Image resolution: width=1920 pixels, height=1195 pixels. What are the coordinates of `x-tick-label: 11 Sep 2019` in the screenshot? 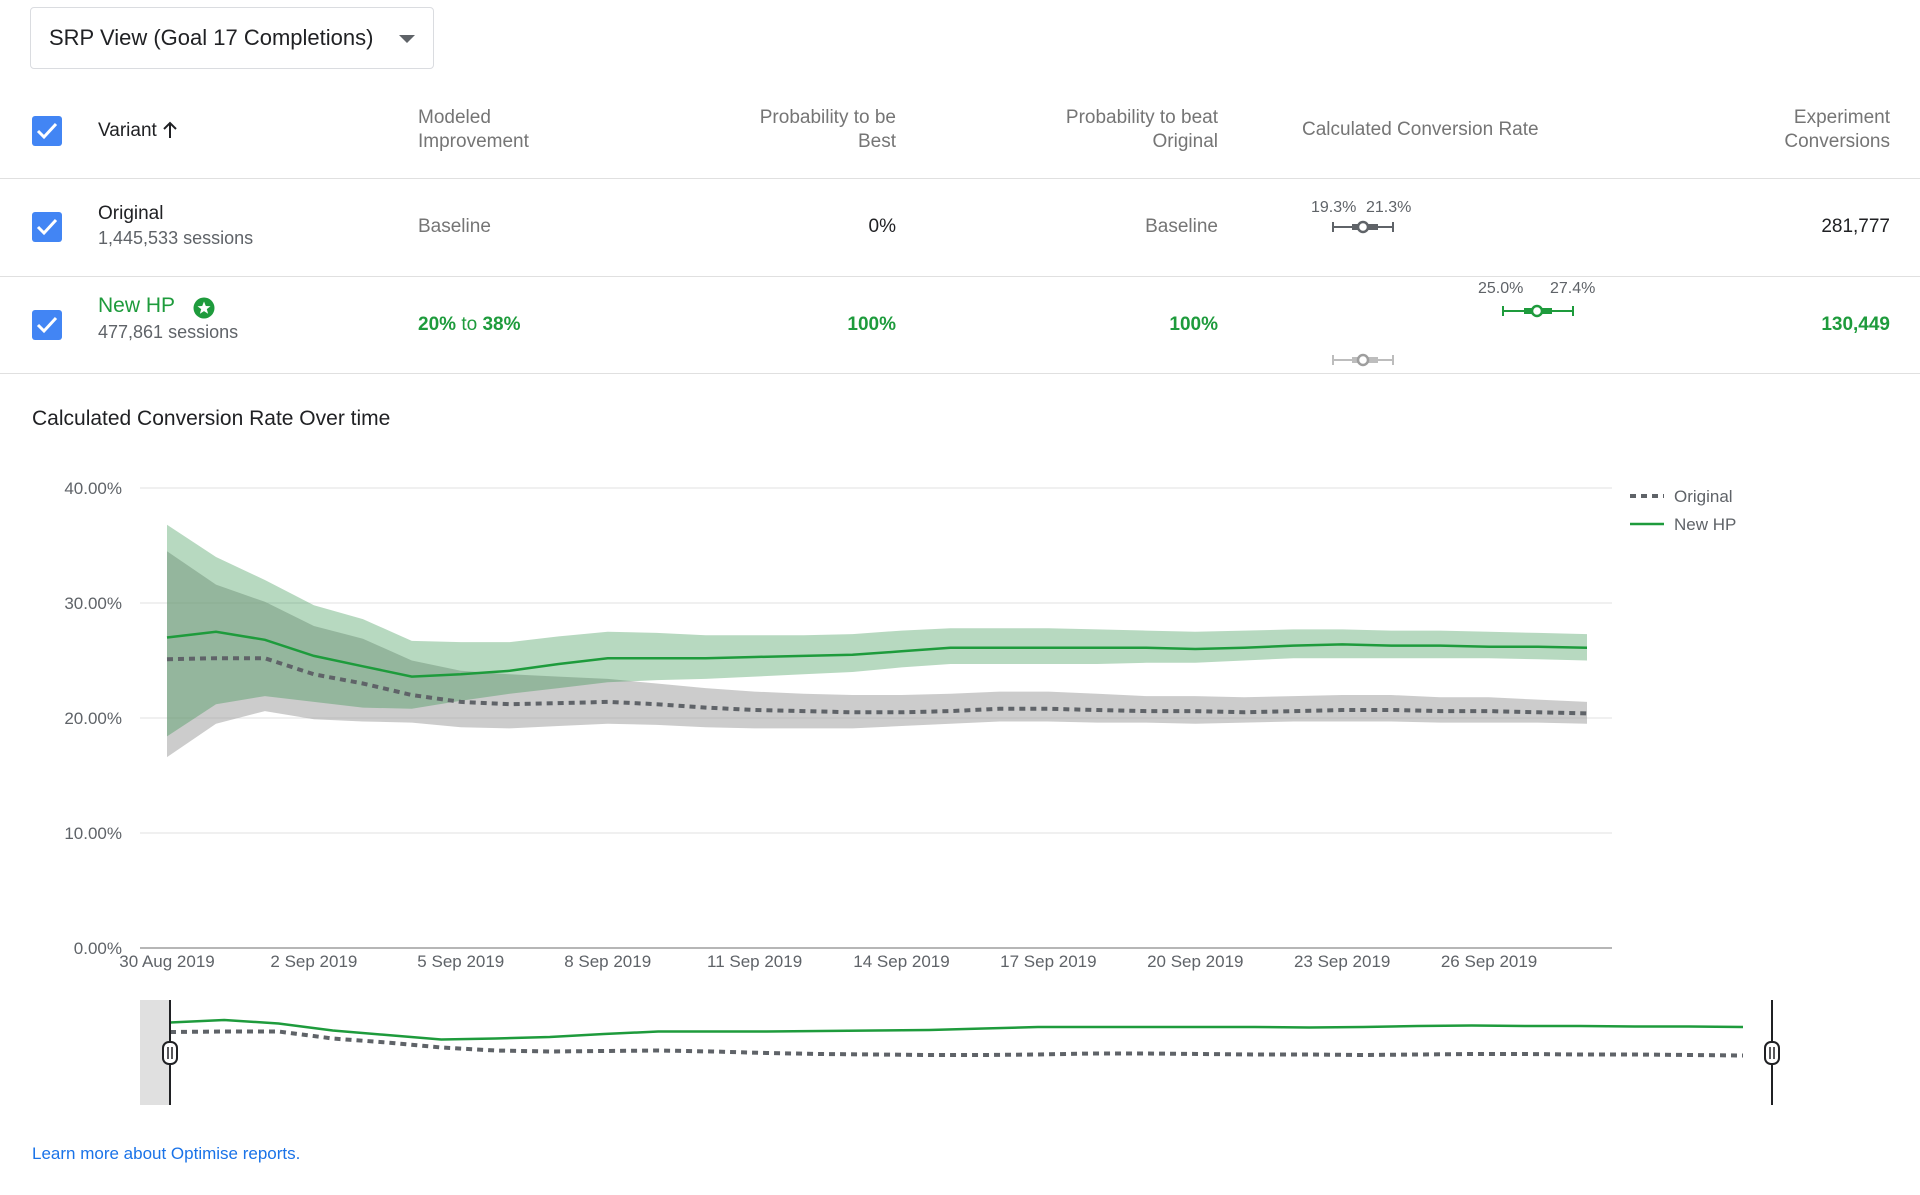 It's located at (754, 961).